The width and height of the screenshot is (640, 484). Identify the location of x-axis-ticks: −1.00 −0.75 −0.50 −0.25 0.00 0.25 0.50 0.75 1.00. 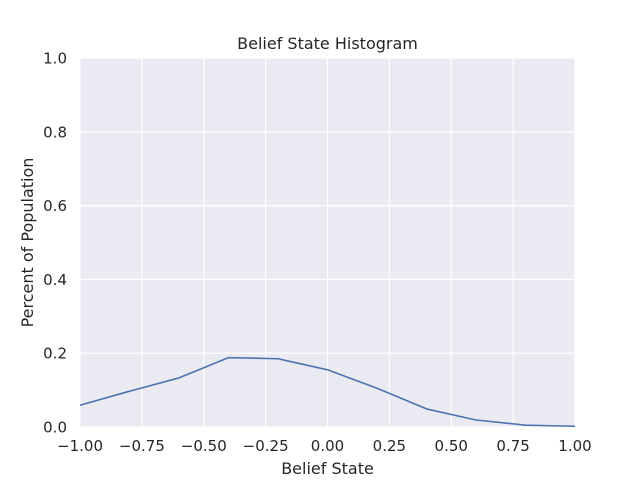
(324, 446).